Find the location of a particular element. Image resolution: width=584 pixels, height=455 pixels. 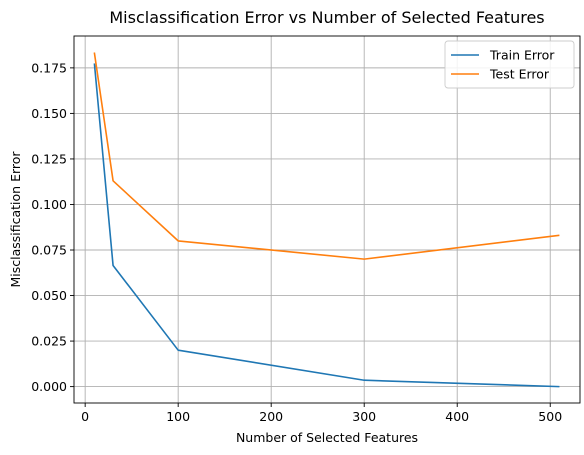

x-tick-label: 200 is located at coordinates (271, 416).